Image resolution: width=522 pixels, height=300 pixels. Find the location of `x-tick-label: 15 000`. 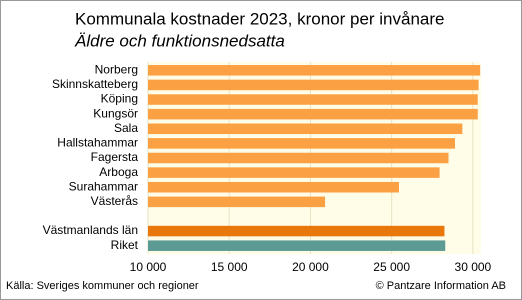

x-tick-label: 15 000 is located at coordinates (229, 267).